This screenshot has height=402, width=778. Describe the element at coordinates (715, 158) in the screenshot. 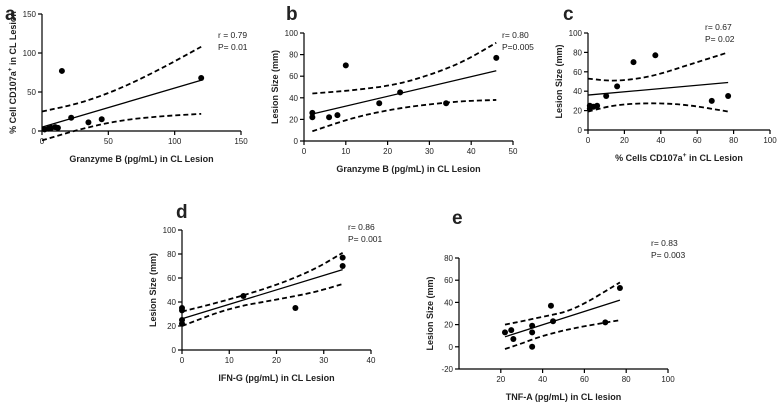

I see `x-axis-label-tail: in CL Lesion` at that location.